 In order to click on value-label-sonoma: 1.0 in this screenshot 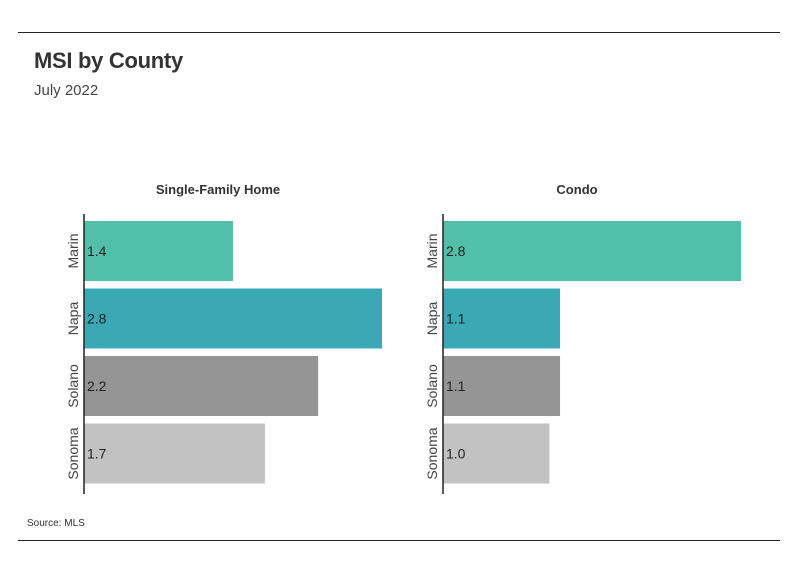, I will do `click(456, 454)`.